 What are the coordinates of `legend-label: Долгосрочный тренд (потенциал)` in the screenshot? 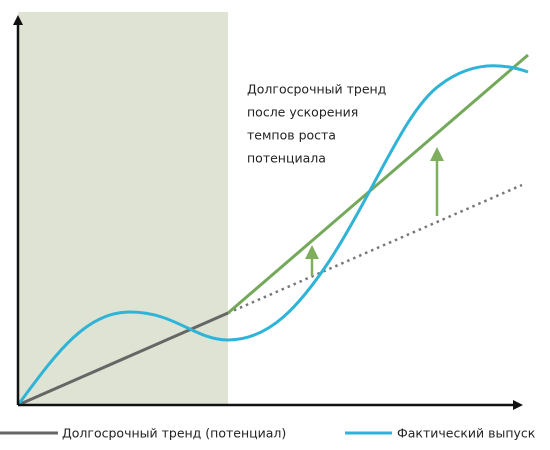 It's located at (174, 433).